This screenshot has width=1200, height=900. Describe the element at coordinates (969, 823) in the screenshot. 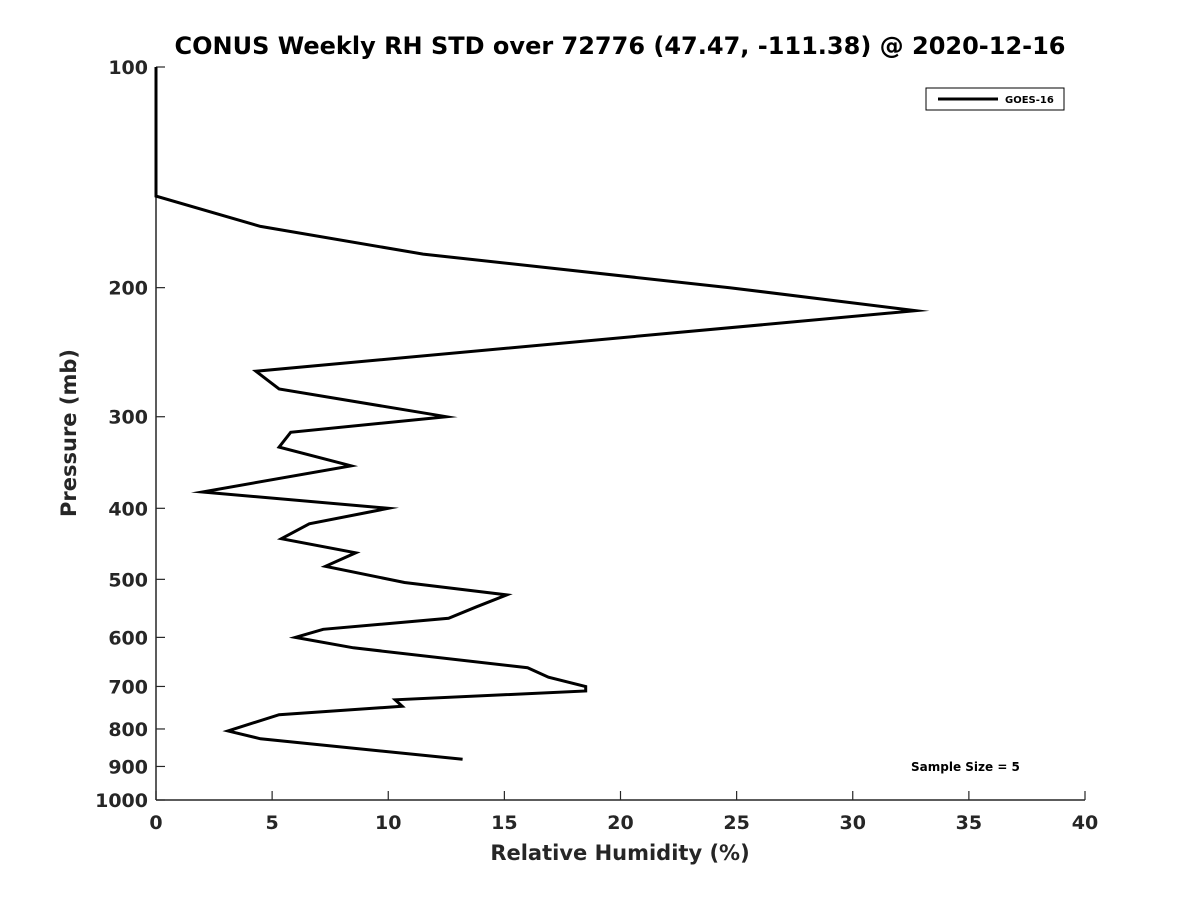

I see `x-tick-label: 35` at that location.